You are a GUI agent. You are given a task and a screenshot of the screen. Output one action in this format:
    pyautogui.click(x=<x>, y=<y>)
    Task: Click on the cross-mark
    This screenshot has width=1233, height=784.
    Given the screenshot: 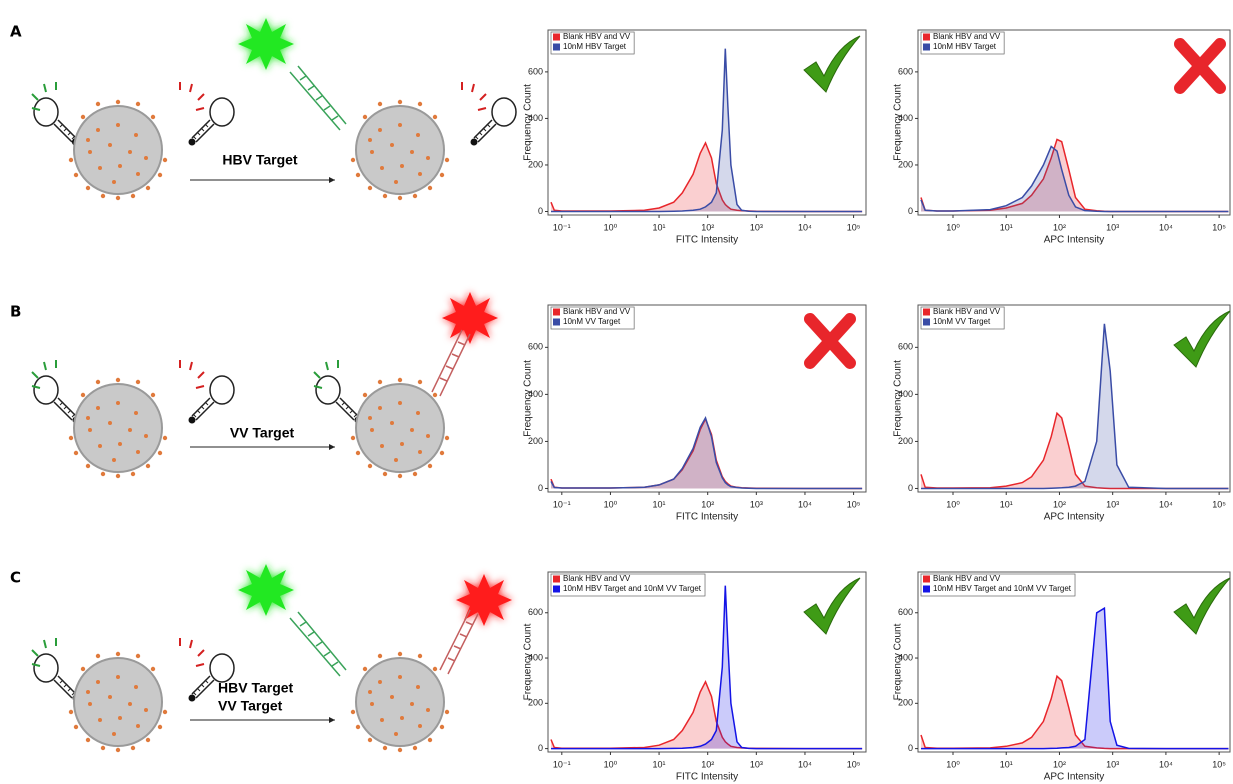 What is the action you would take?
    pyautogui.click(x=830, y=341)
    